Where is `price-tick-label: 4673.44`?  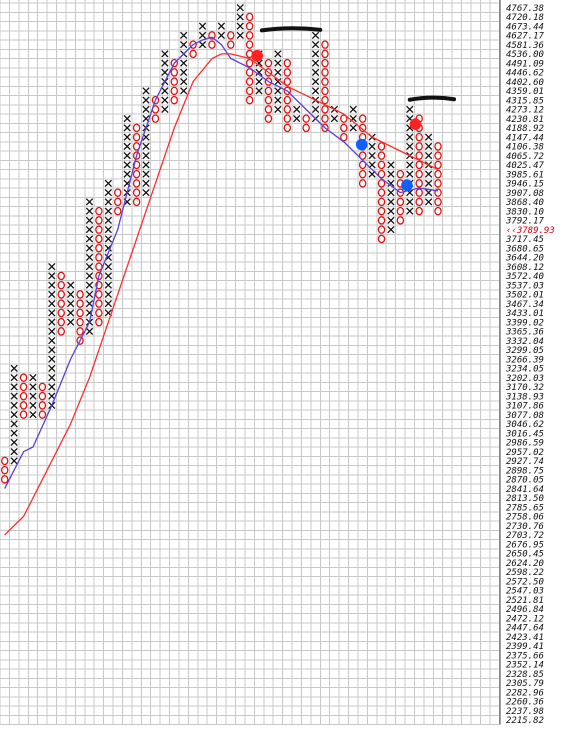
price-tick-label: 4673.44 is located at coordinates (525, 27).